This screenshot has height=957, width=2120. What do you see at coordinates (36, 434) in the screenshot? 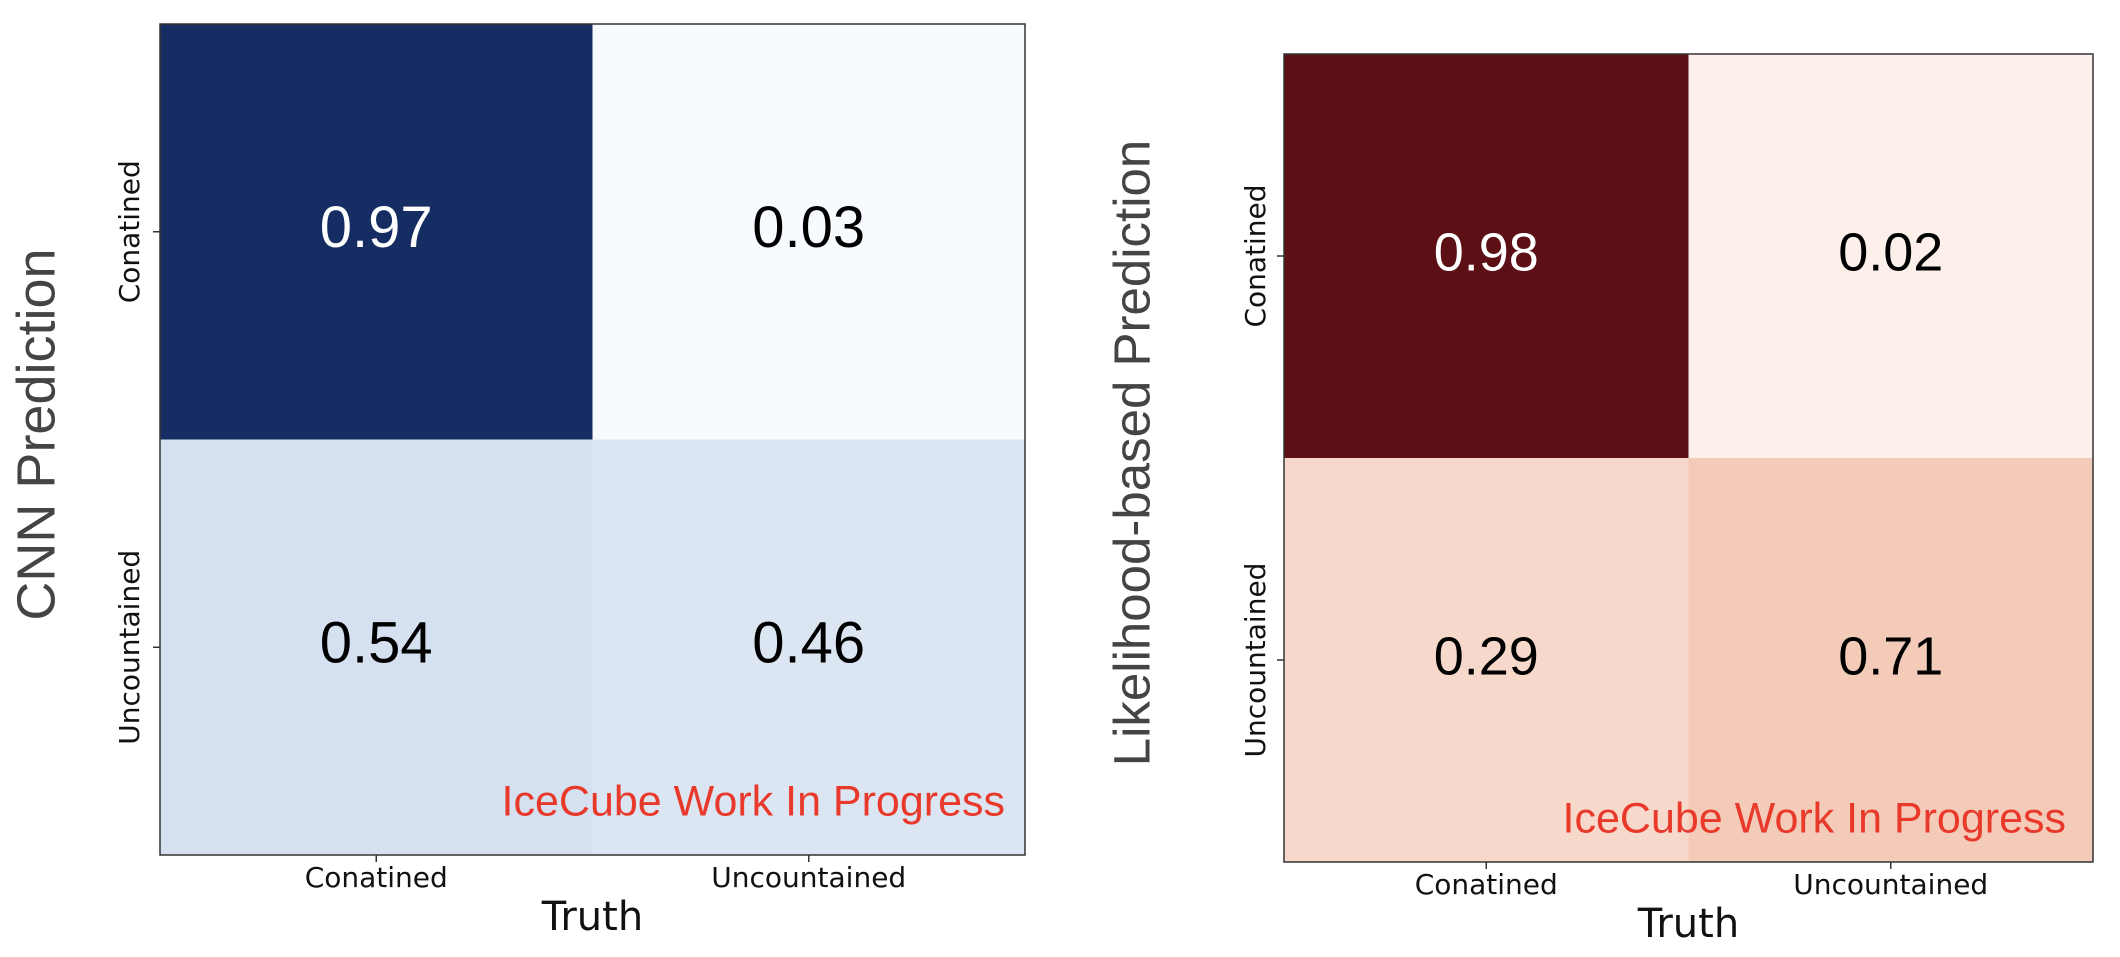
I see `y-axis-label: CNN Prediction` at bounding box center [36, 434].